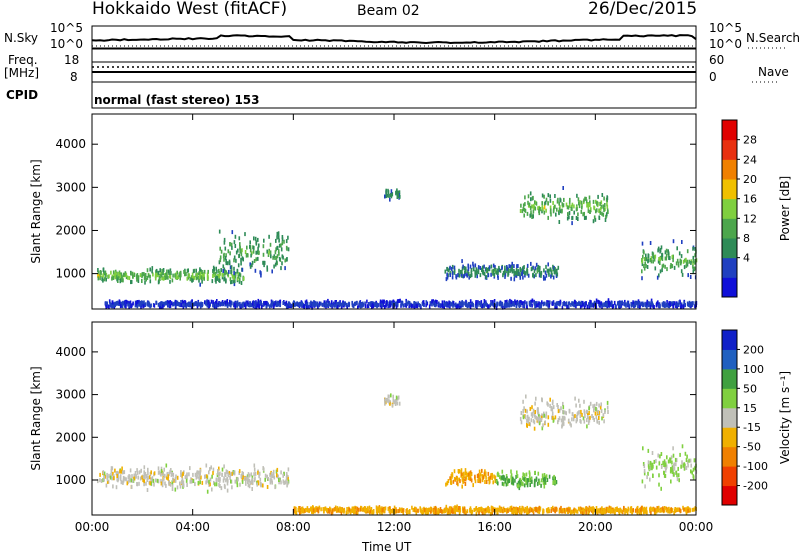  What do you see at coordinates (595, 527) in the screenshot?
I see `x-tick-label: 20:00` at bounding box center [595, 527].